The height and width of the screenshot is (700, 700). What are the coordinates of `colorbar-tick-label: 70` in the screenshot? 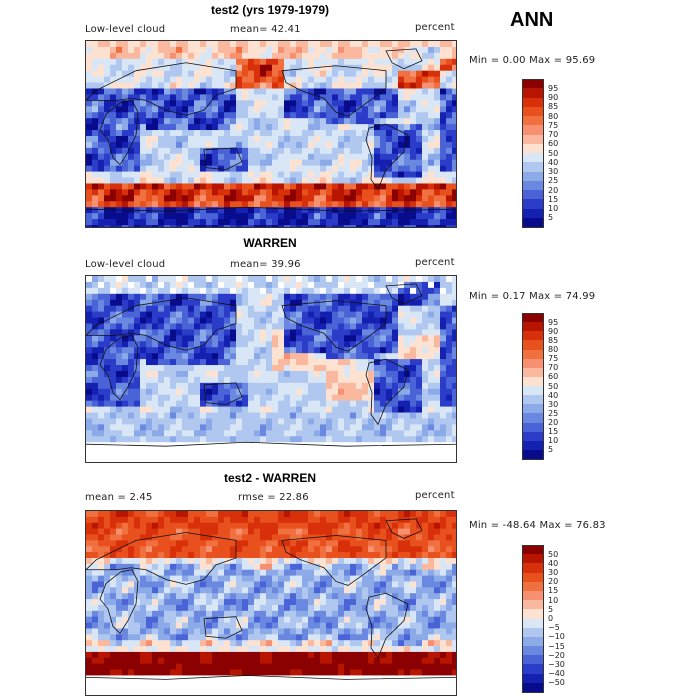 It's located at (553, 368).